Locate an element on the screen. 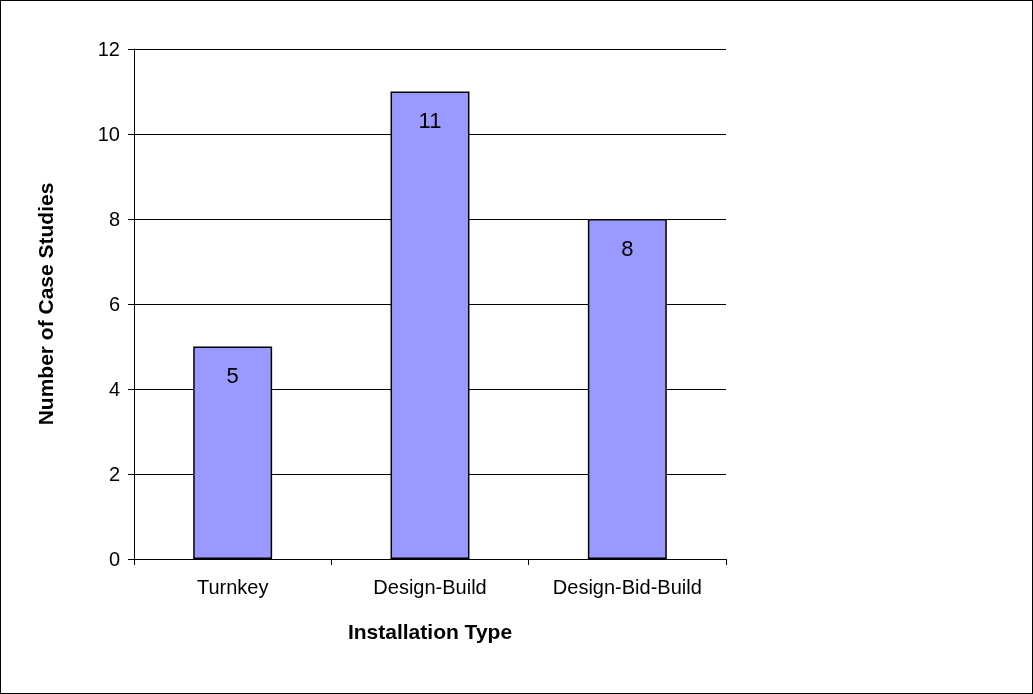  y-tick-label: 8 is located at coordinates (114, 219).